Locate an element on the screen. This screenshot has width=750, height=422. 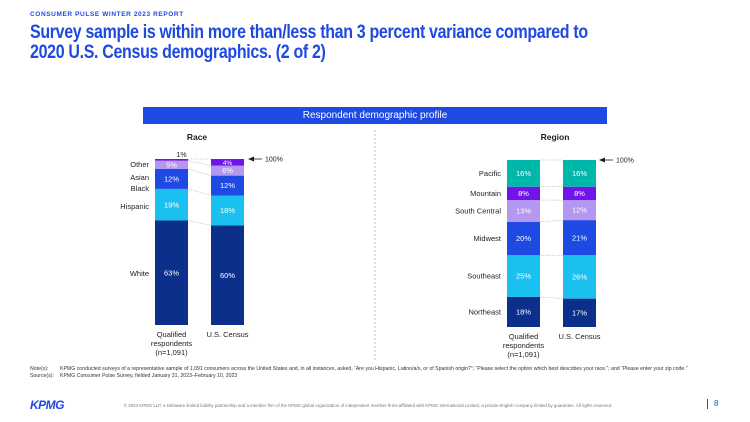
value-label: 21% is located at coordinates (579, 237).